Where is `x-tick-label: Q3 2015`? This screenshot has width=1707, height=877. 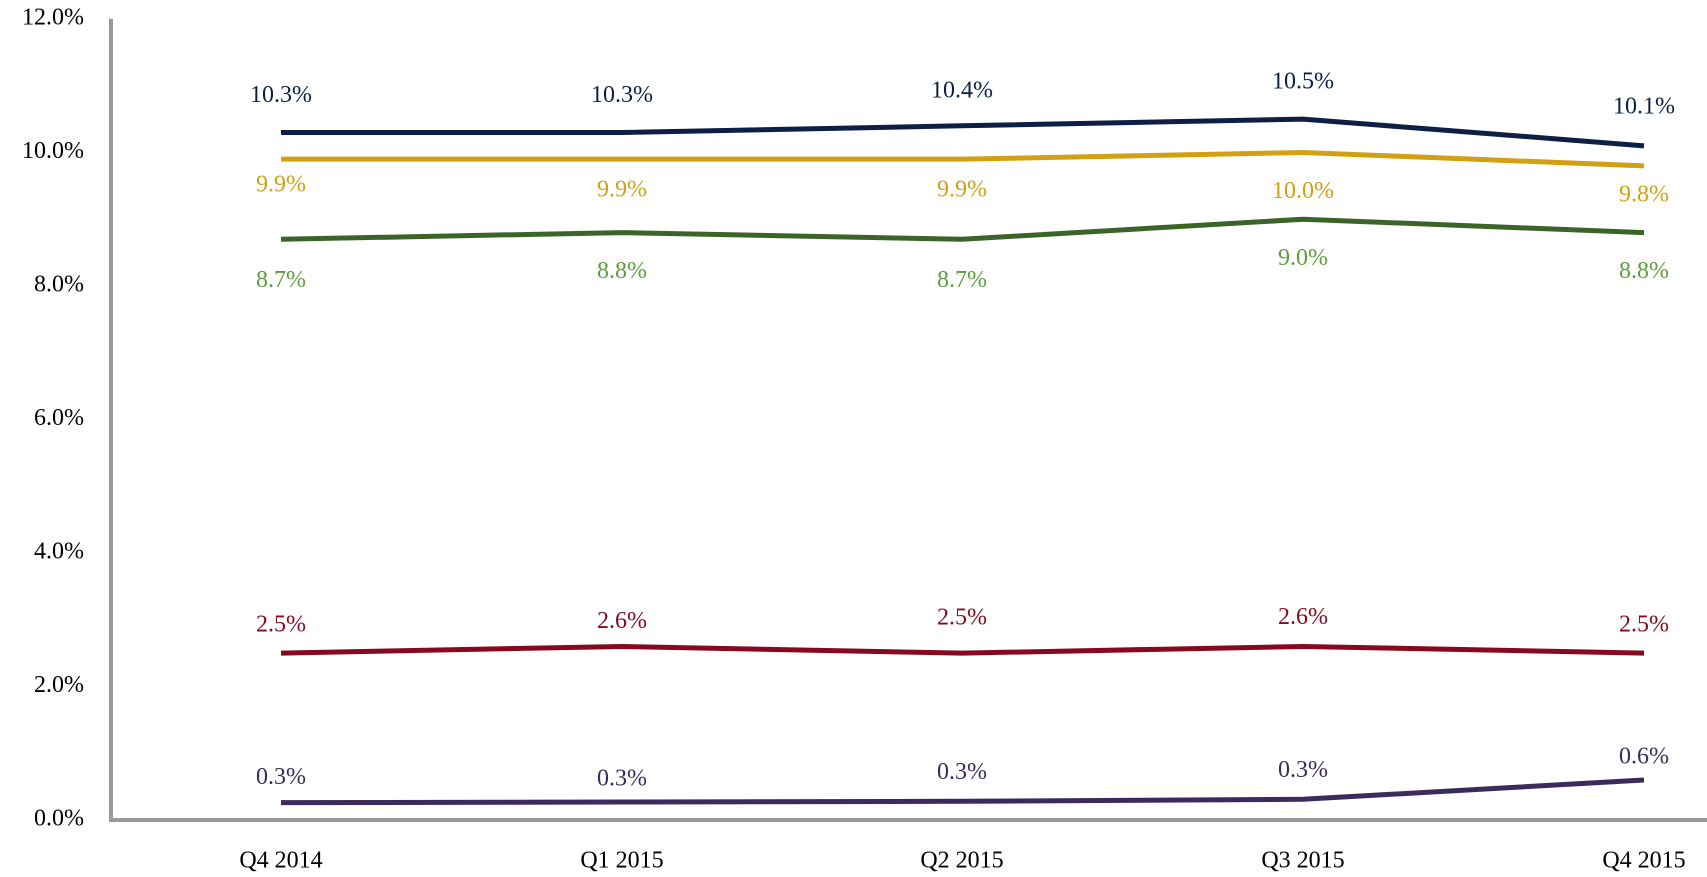
x-tick-label: Q3 2015 is located at coordinates (1302, 861).